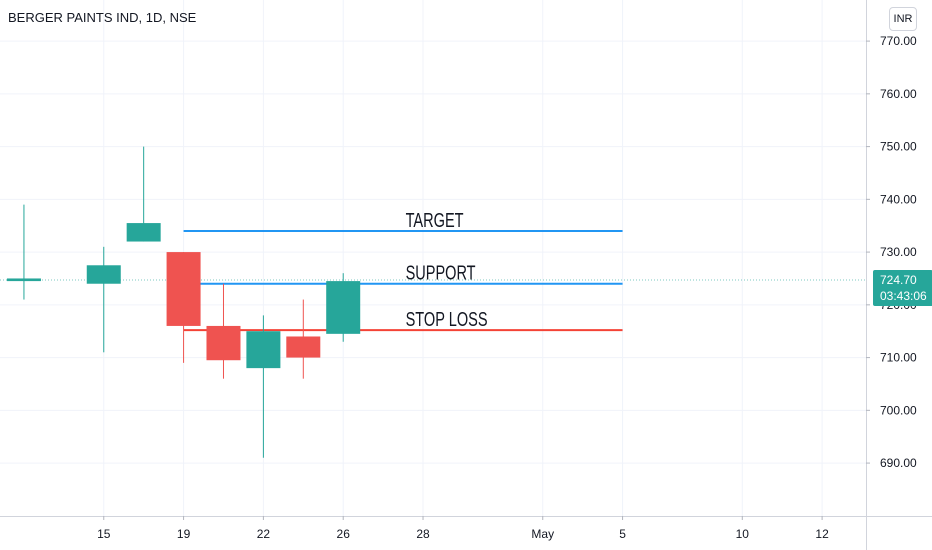 The height and width of the screenshot is (550, 932). What do you see at coordinates (104, 534) in the screenshot?
I see `x-tick-label: 15` at bounding box center [104, 534].